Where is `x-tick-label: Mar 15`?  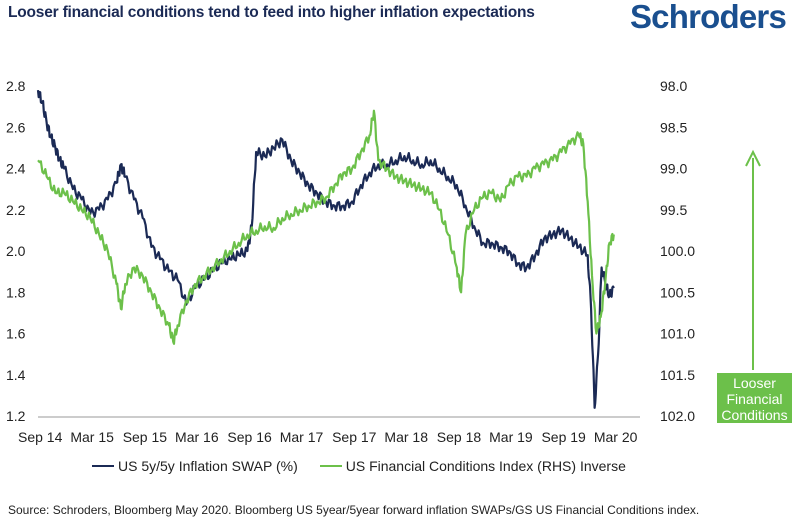 x-tick-label: Mar 15 is located at coordinates (92, 437).